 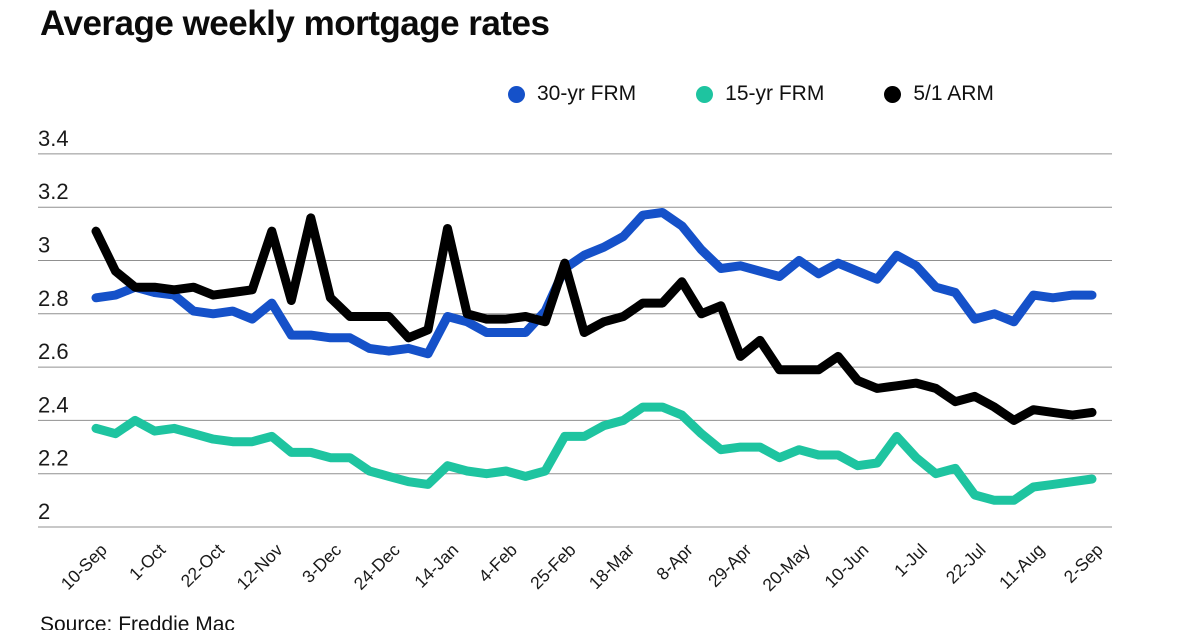 What do you see at coordinates (705, 94) in the screenshot?
I see `legend-dot-15yr-frm-icon` at bounding box center [705, 94].